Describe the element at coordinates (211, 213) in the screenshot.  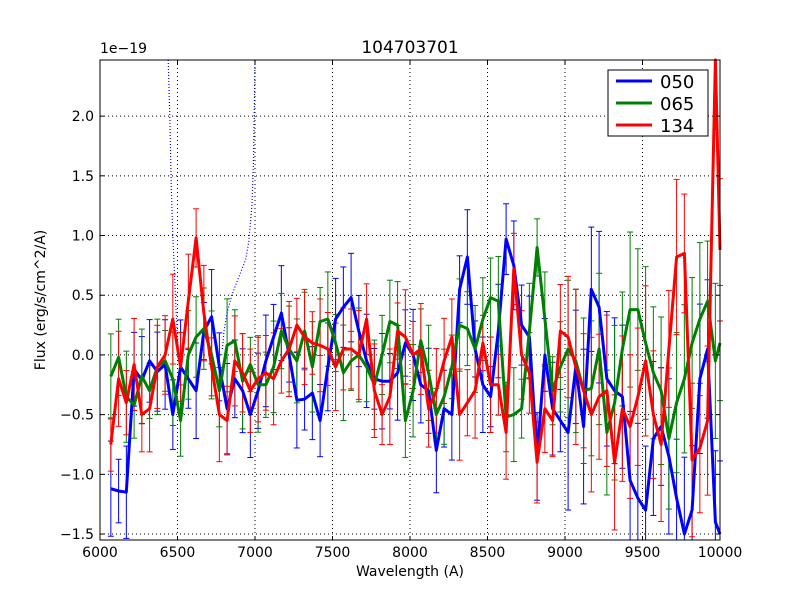
I see `dotted-model-curve` at that location.